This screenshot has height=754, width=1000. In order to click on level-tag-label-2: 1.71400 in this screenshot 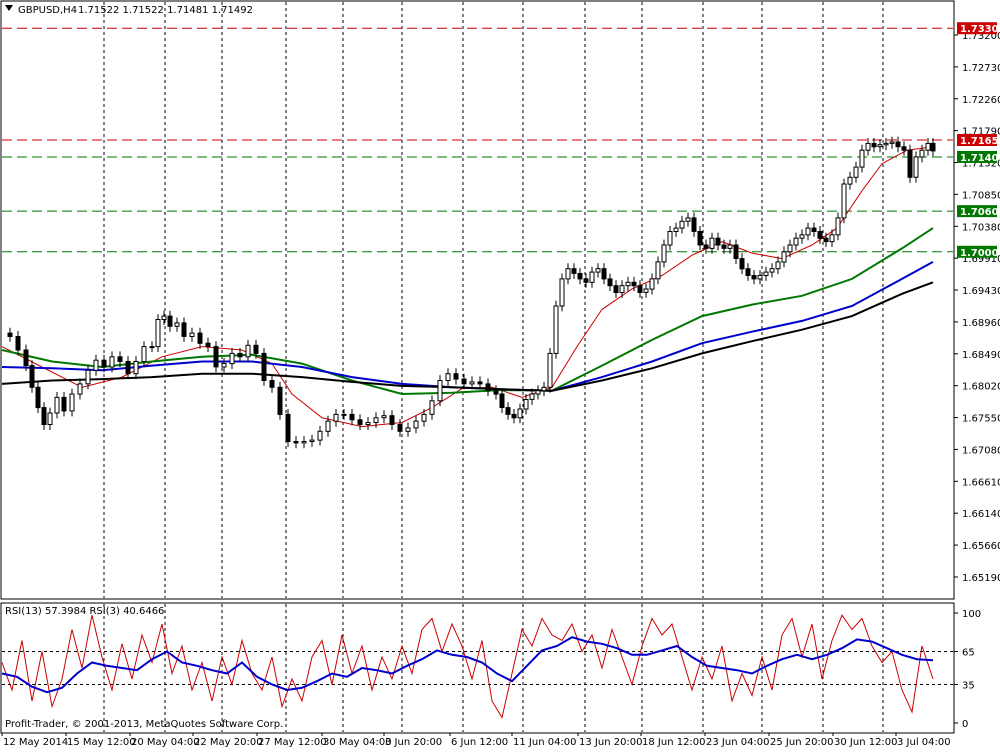, I will do `click(980, 158)`.